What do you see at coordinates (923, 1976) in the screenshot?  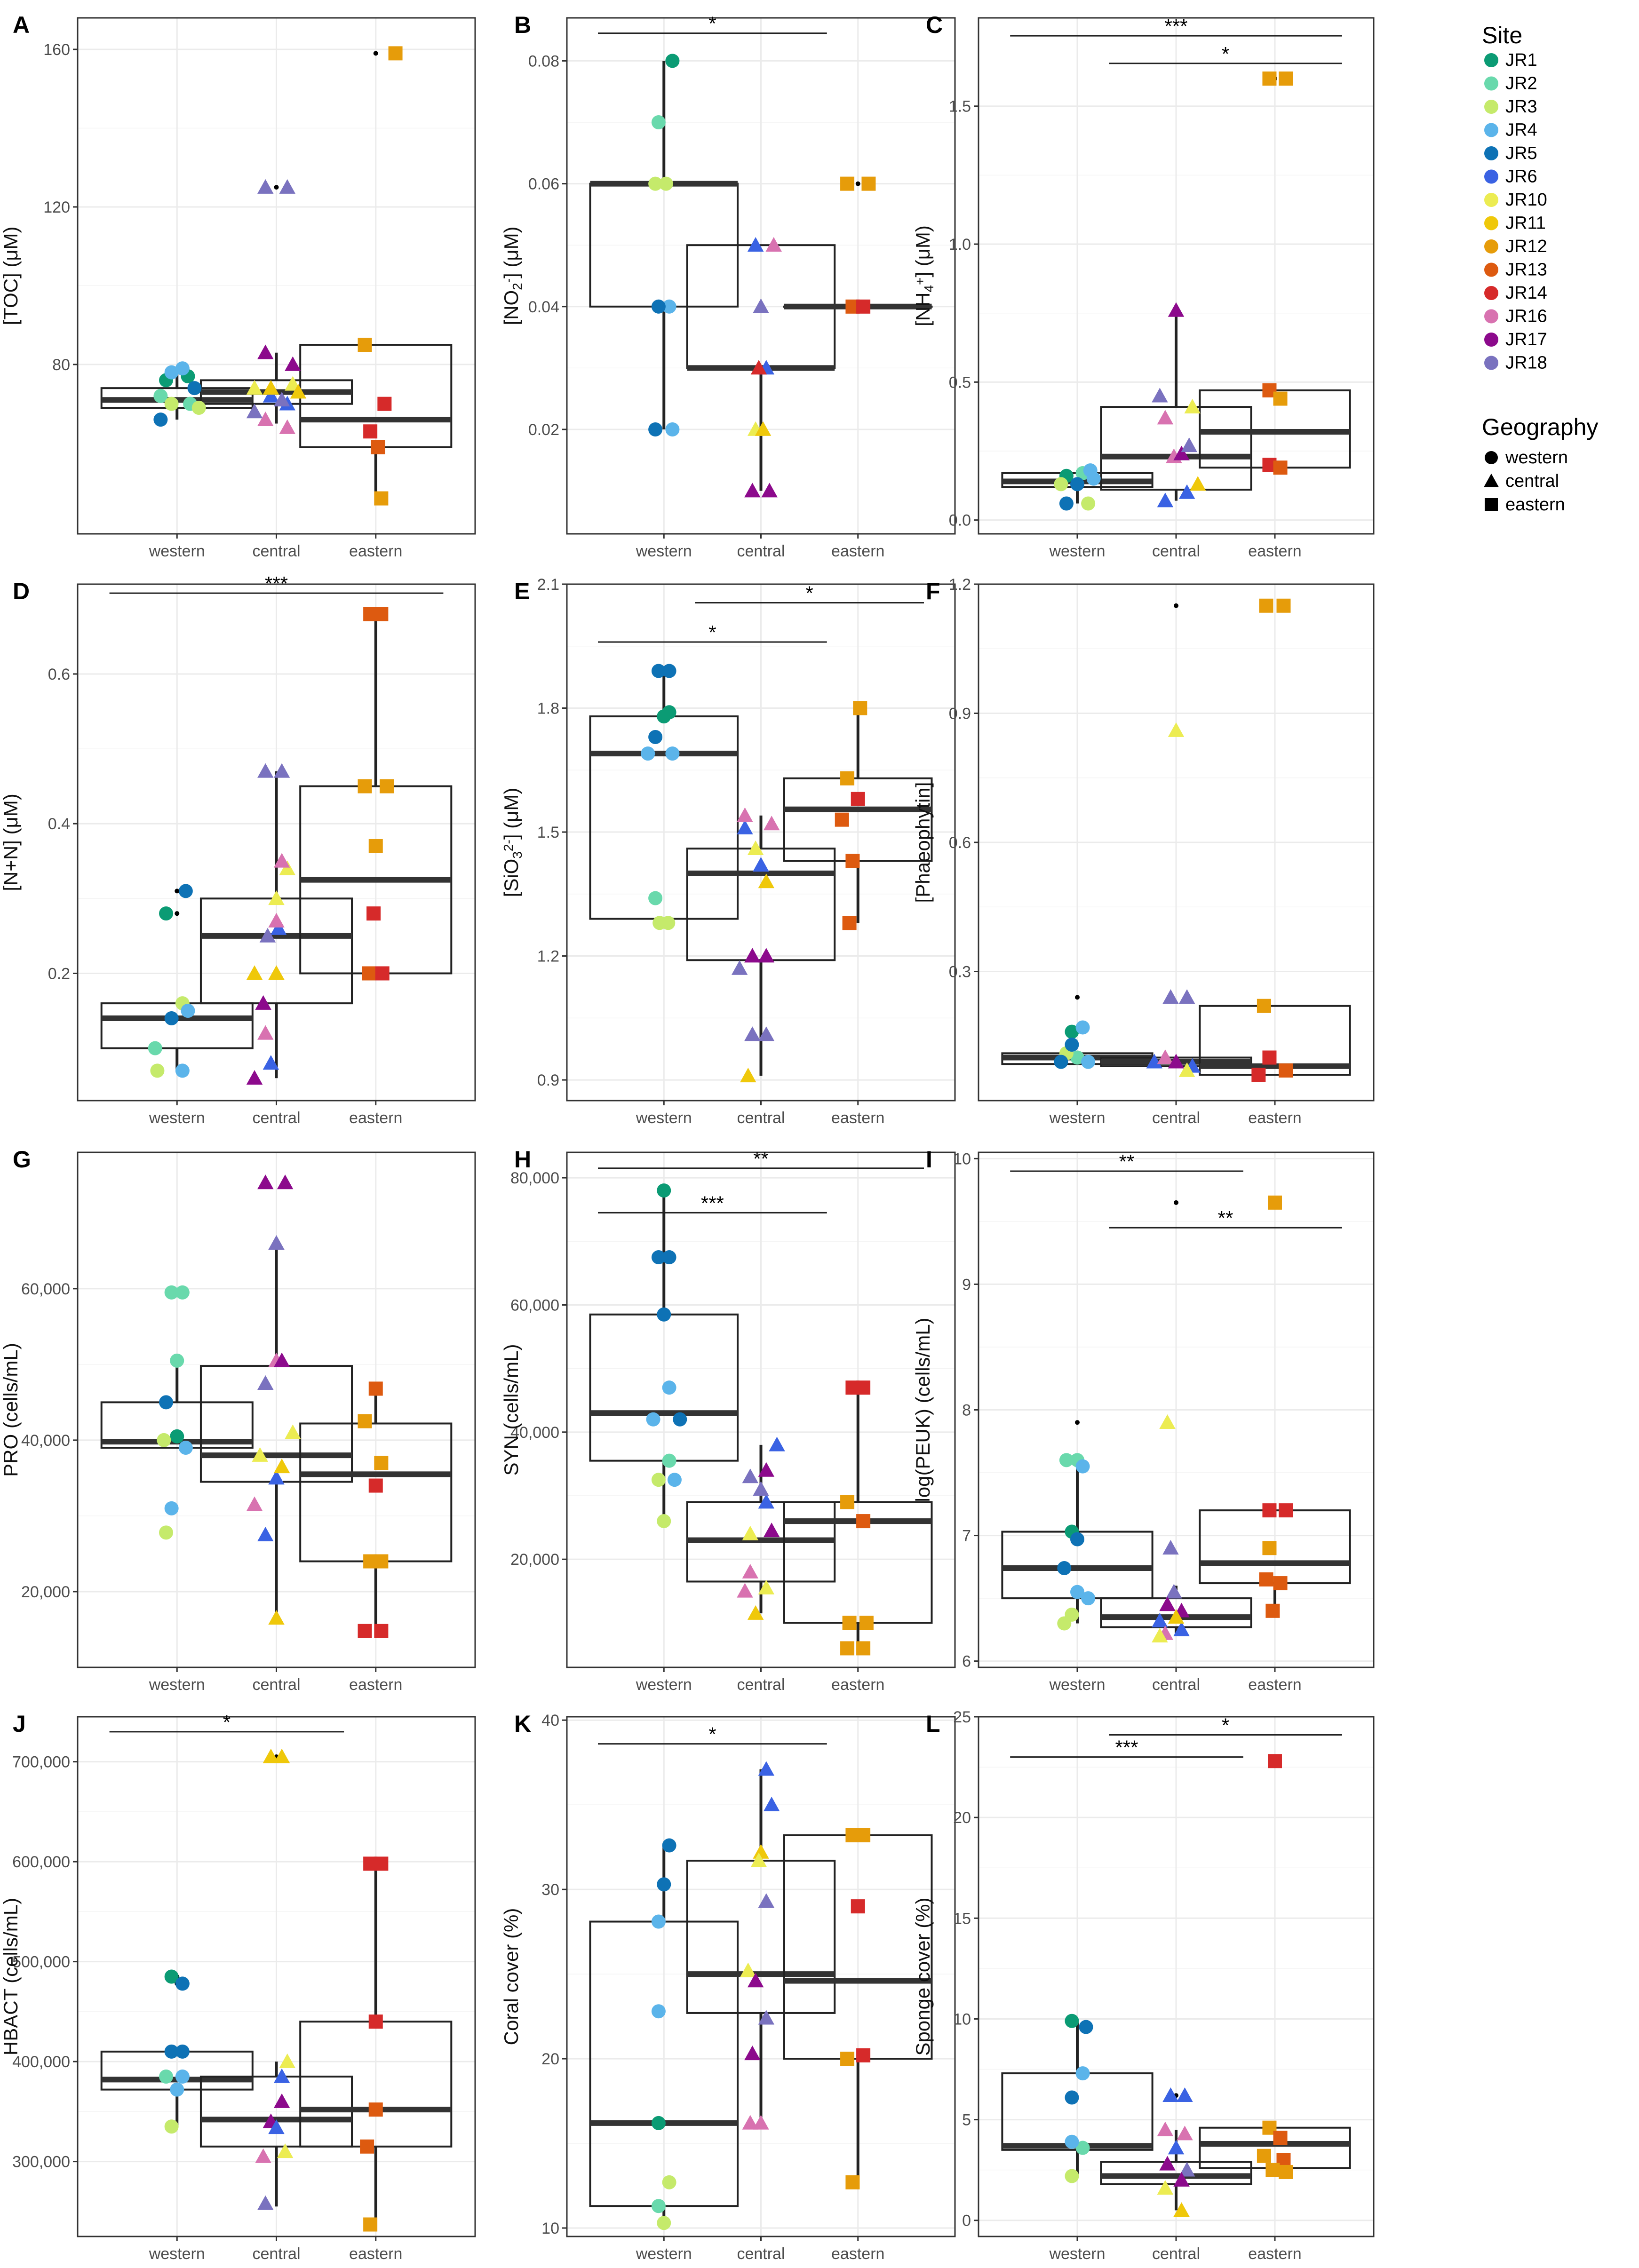 I see `y-axis-title: Sponge cover (%)` at bounding box center [923, 1976].